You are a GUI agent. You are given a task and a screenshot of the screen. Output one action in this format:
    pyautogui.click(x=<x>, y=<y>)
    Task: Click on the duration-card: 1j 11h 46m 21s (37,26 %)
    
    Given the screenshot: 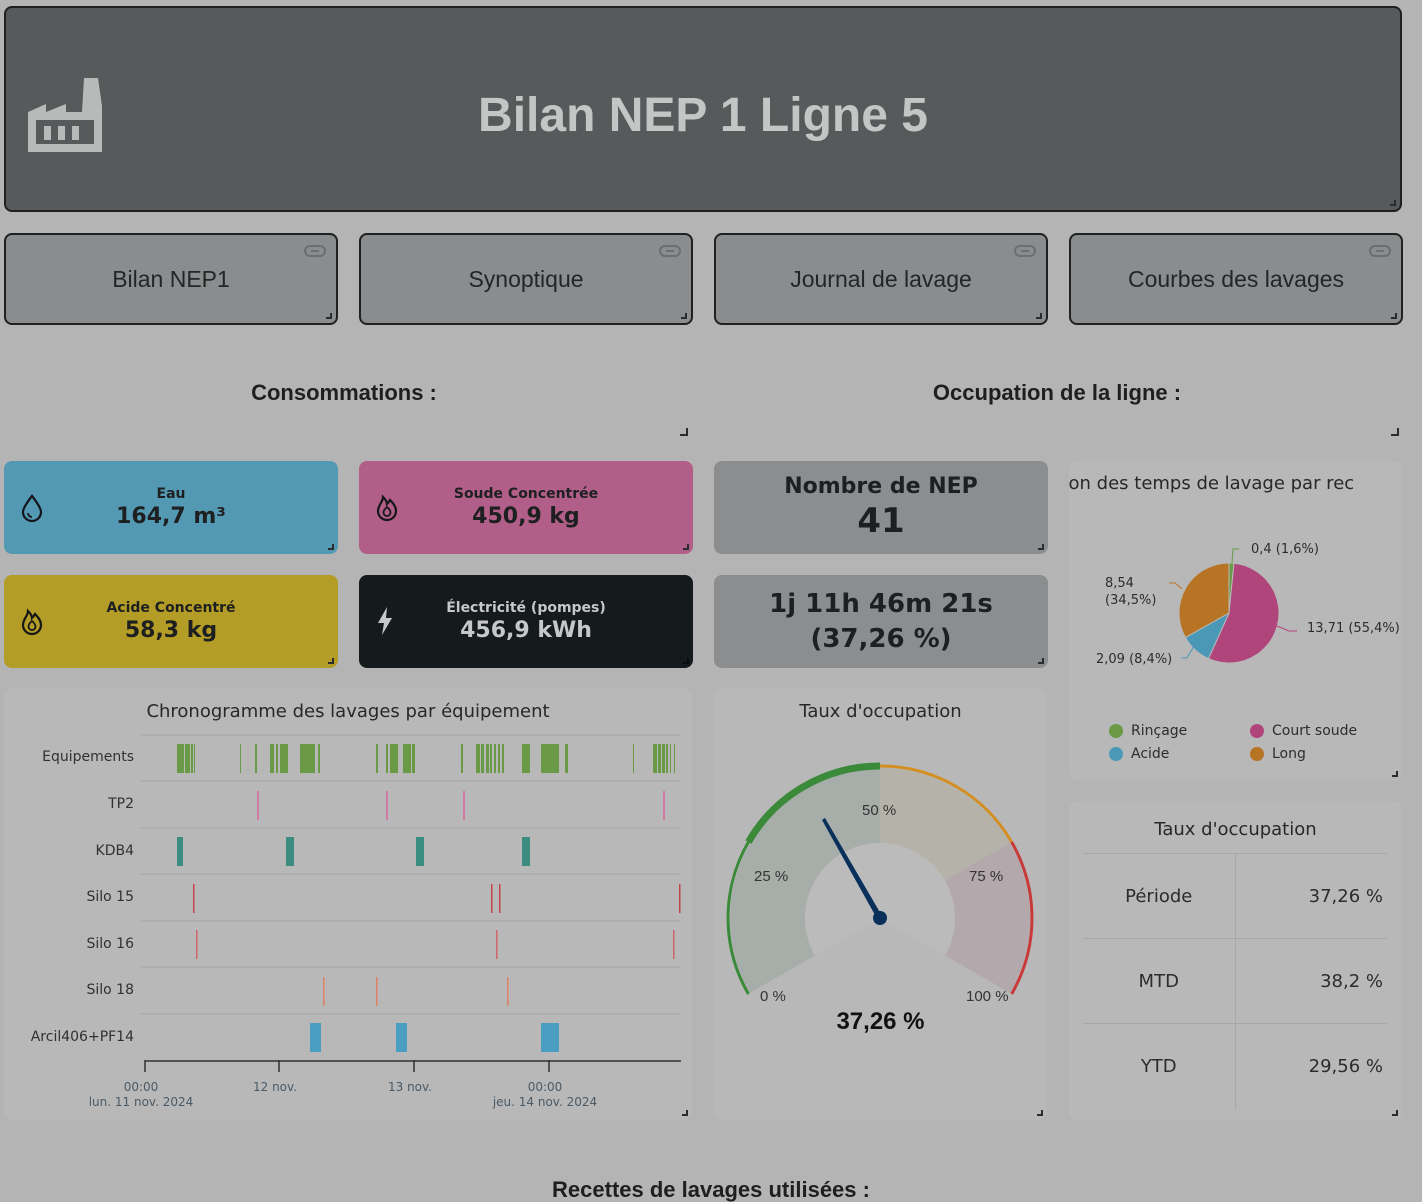 What is the action you would take?
    pyautogui.click(x=881, y=621)
    